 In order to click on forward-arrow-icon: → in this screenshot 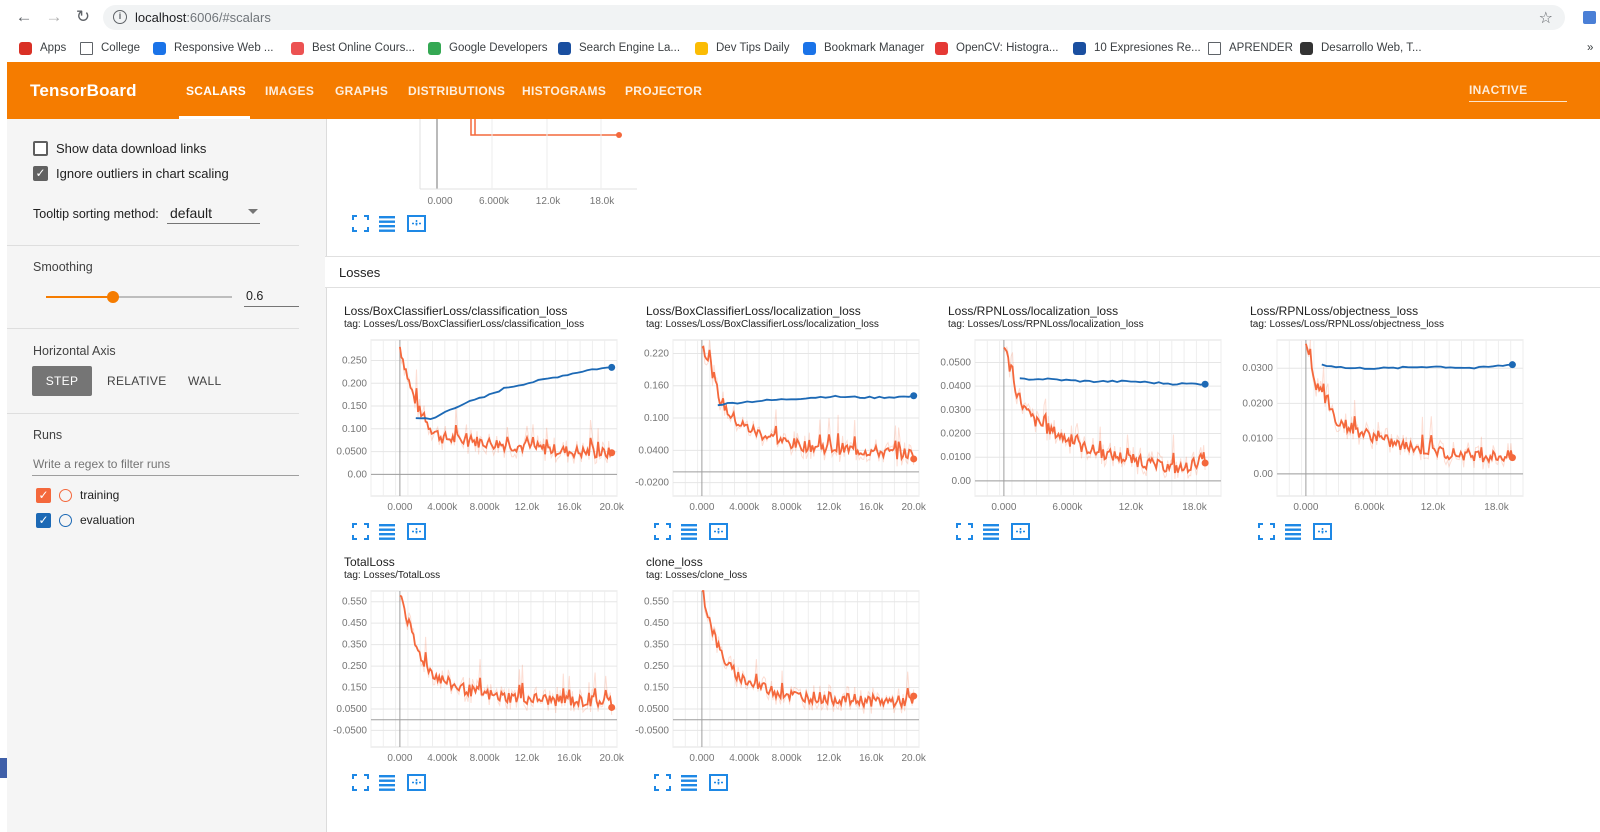, I will do `click(54, 16)`.